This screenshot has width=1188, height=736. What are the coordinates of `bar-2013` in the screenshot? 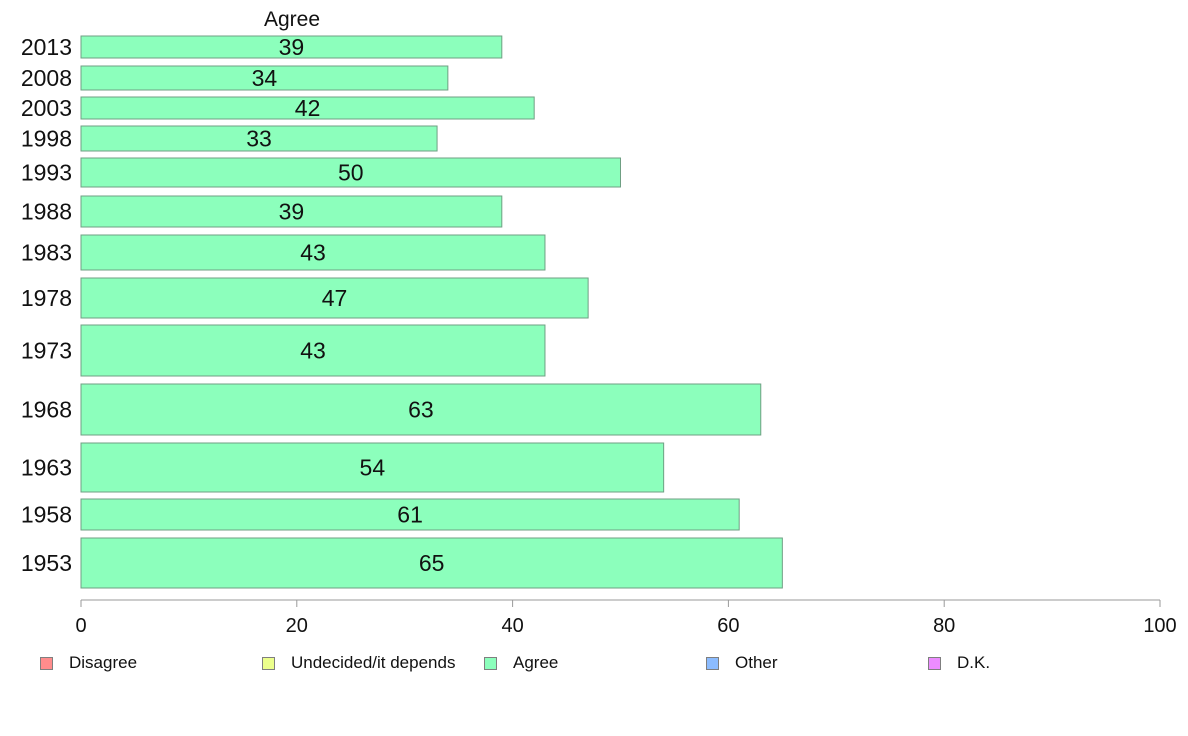 It's located at (291, 47).